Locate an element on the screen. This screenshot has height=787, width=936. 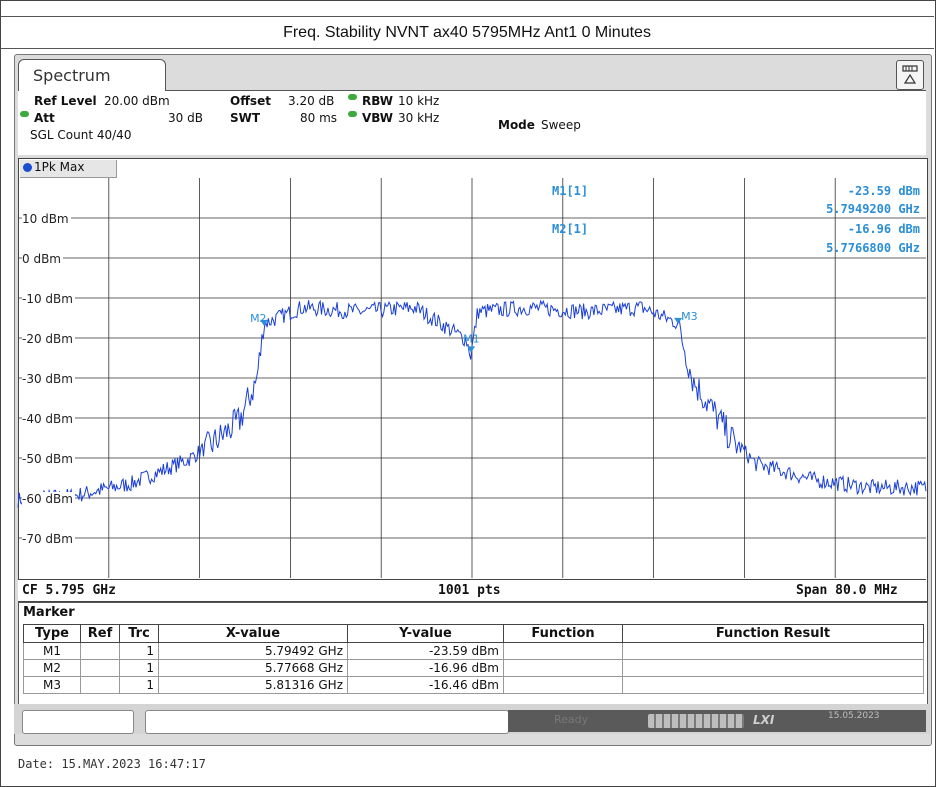
plot-footer: CF 5.795 GHz 1001 pts Span 80.0 MHz is located at coordinates (472, 590).